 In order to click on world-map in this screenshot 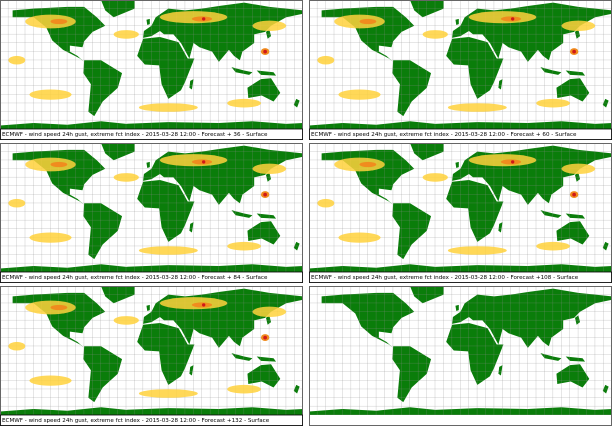, I will do `click(460, 350)`.